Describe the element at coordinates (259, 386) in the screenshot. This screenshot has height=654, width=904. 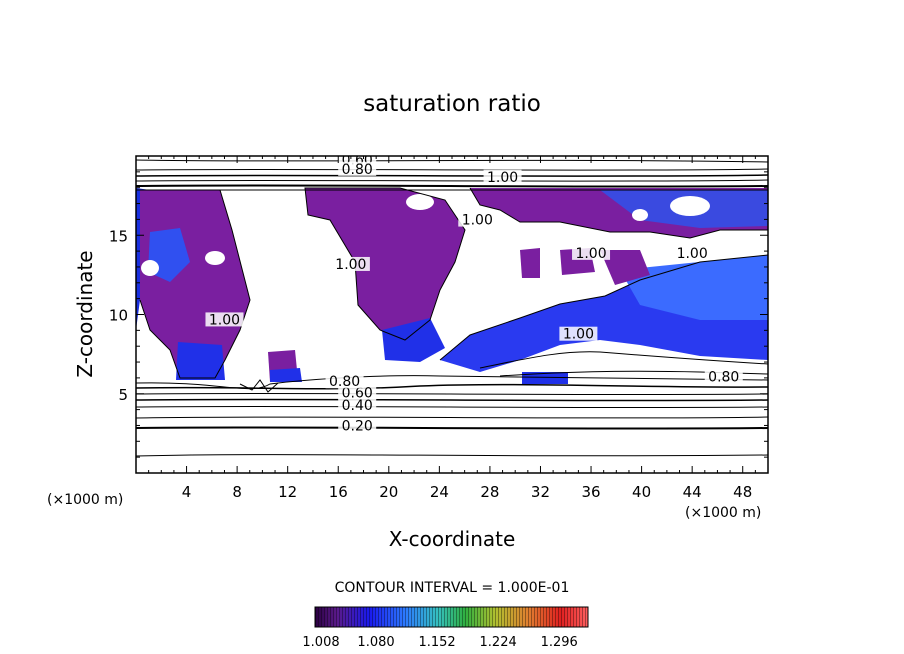
I see `contour-line-wiggle` at that location.